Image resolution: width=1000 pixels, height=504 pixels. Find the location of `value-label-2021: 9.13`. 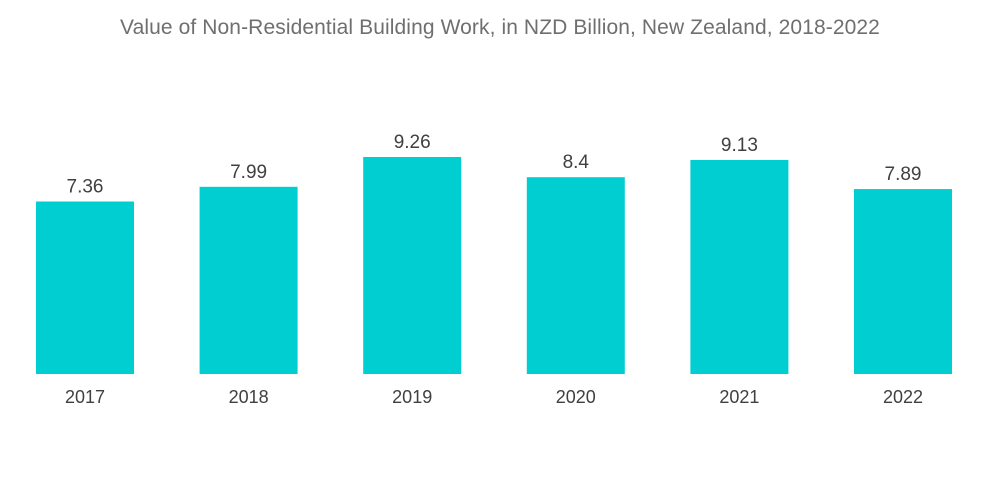

value-label-2021: 9.13 is located at coordinates (739, 145).